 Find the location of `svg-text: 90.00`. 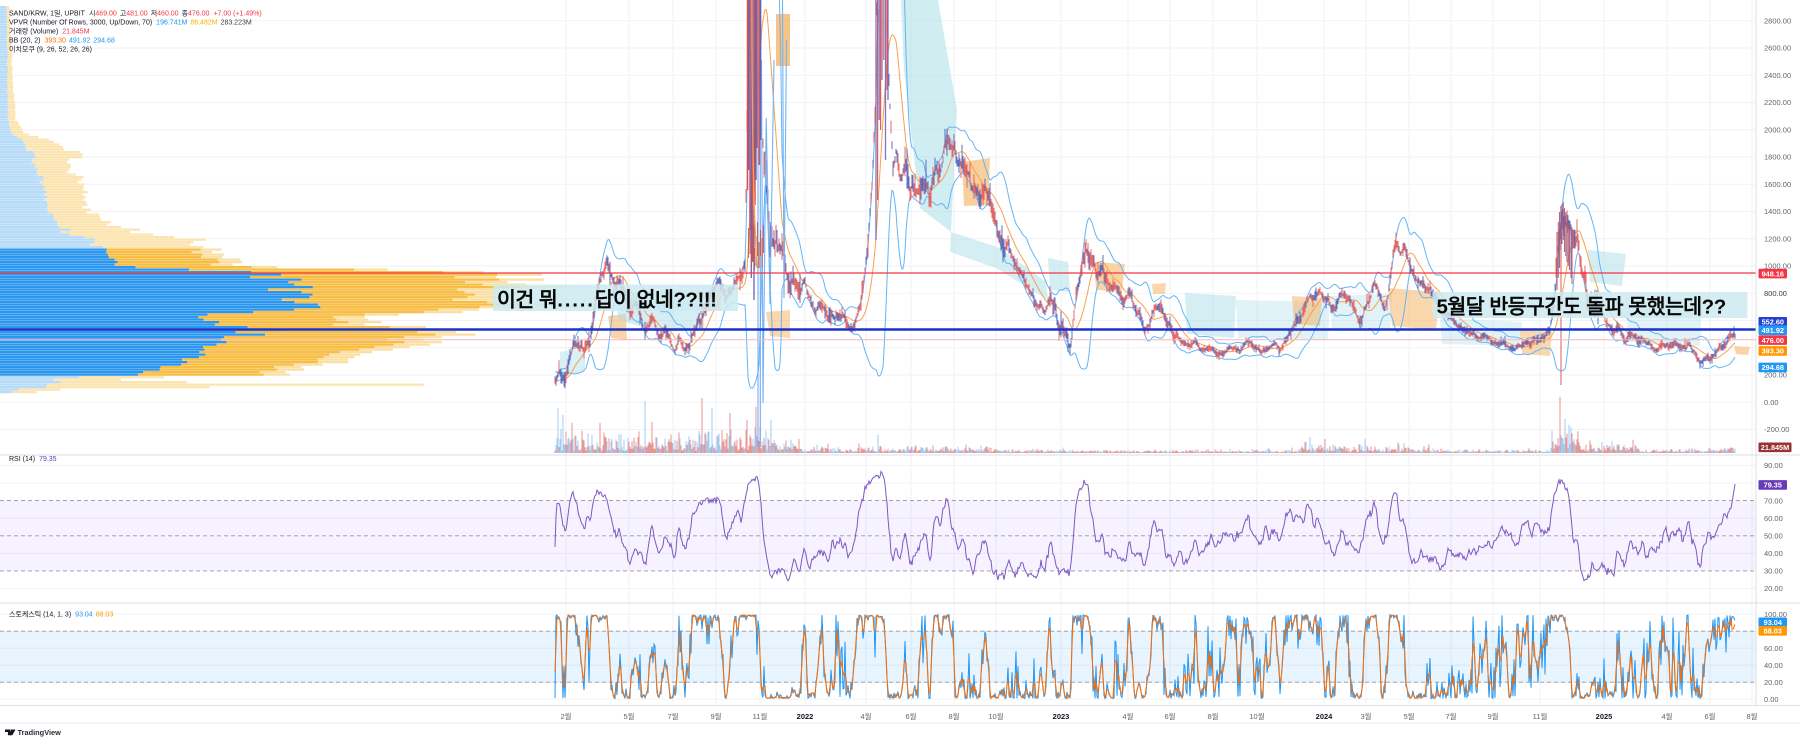

svg-text: 90.00 is located at coordinates (1773, 465).